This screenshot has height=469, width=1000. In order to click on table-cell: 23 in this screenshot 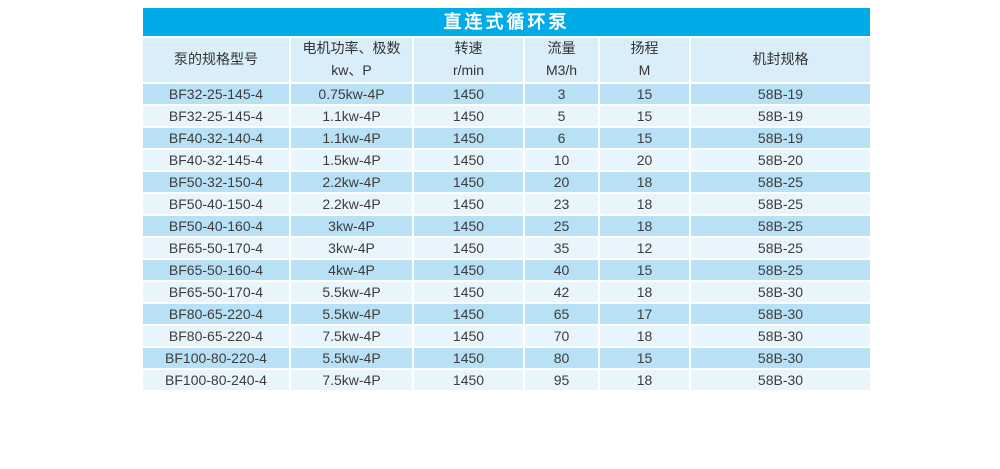, I will do `click(562, 205)`.